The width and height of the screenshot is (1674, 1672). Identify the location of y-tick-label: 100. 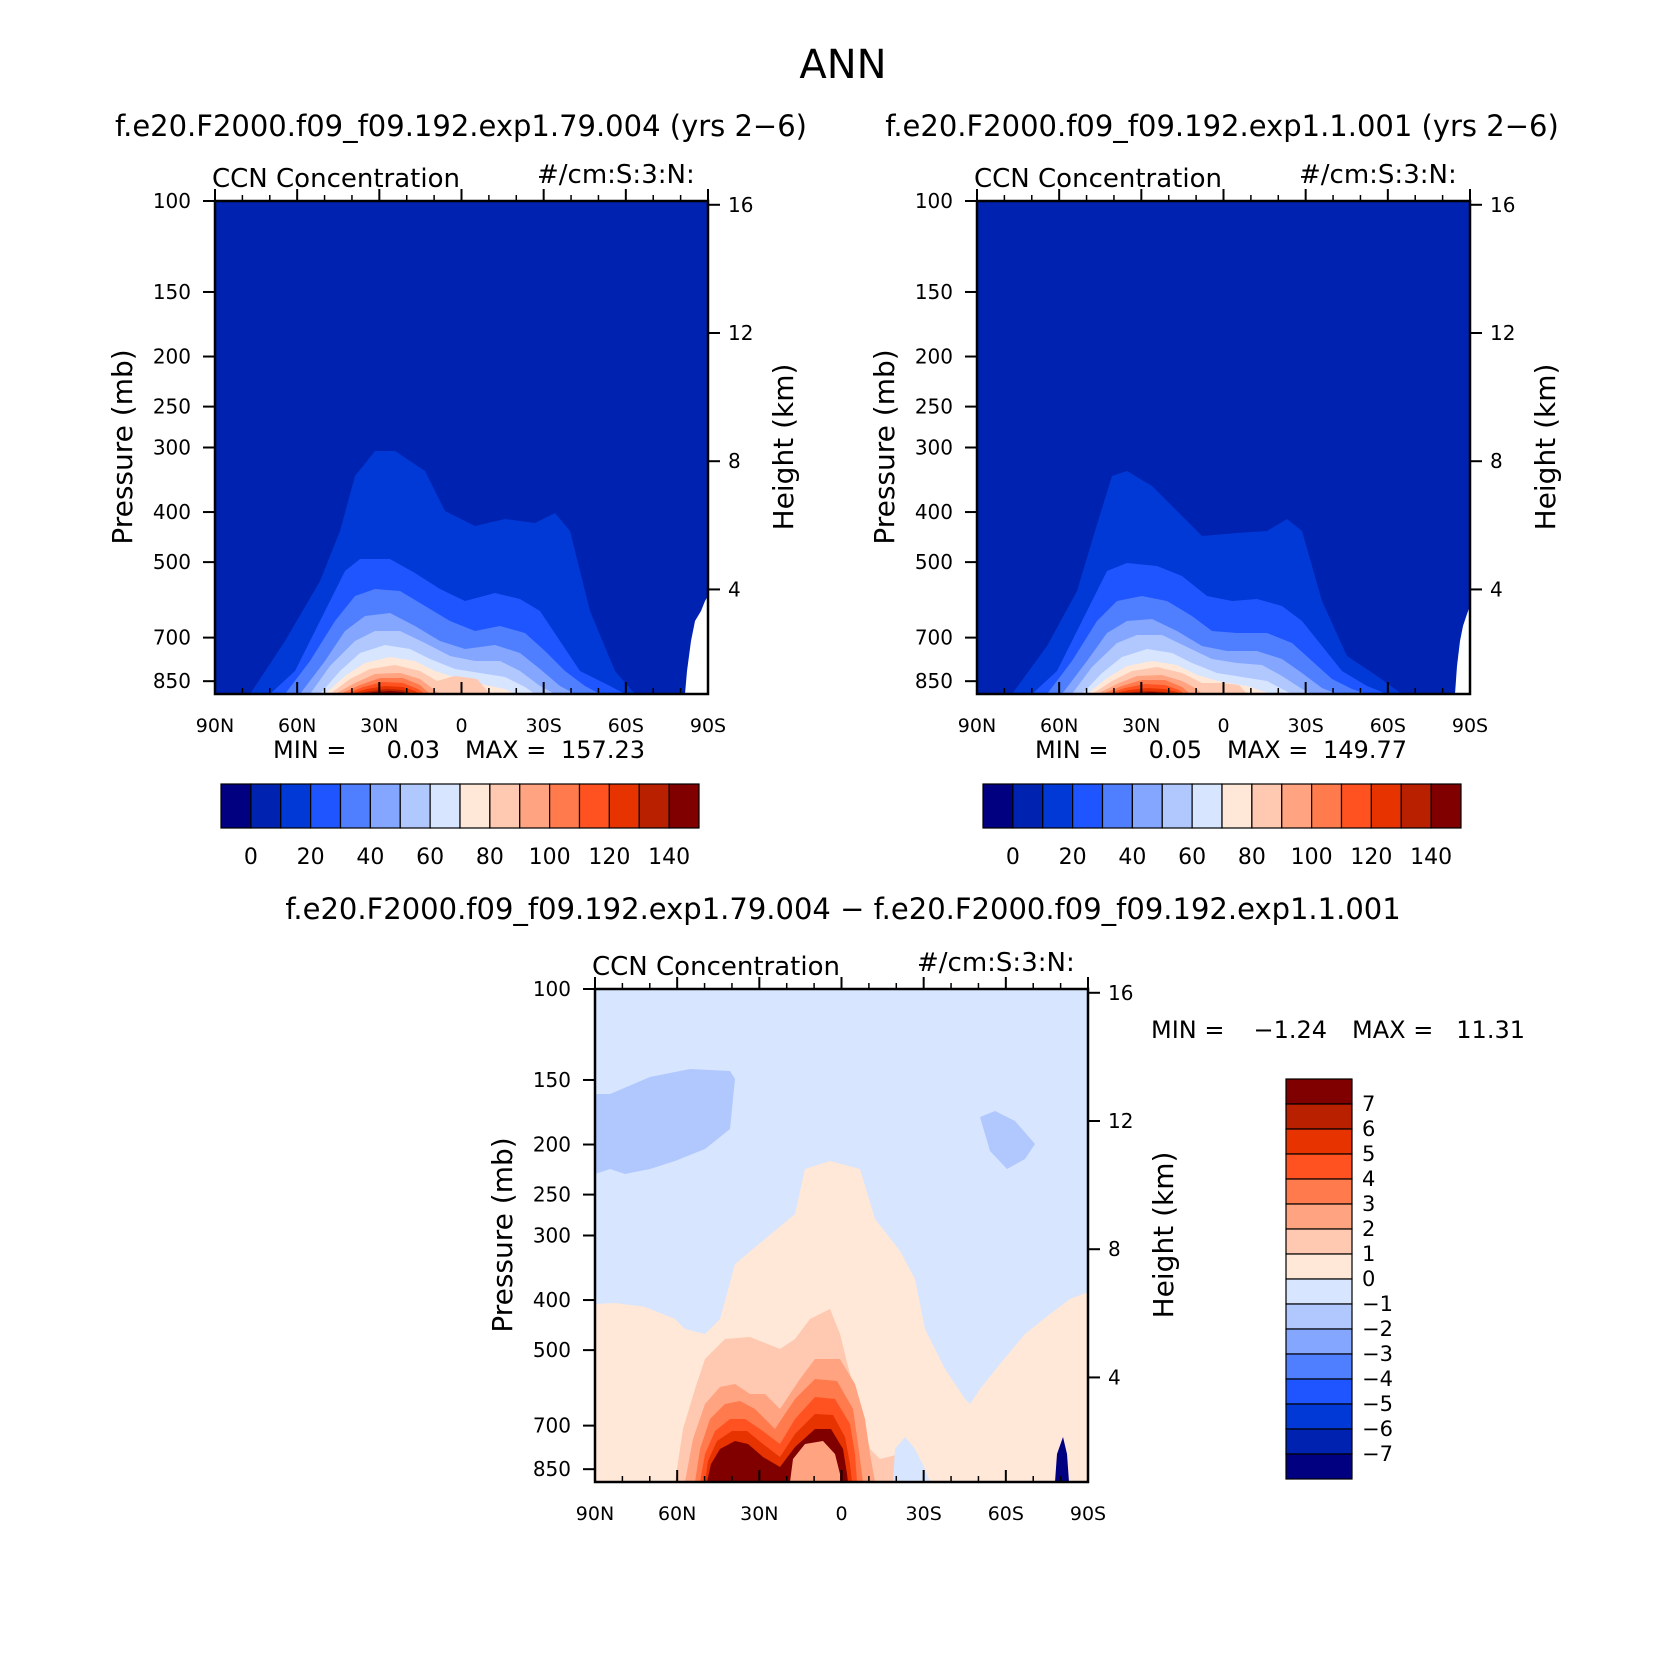
(172, 201).